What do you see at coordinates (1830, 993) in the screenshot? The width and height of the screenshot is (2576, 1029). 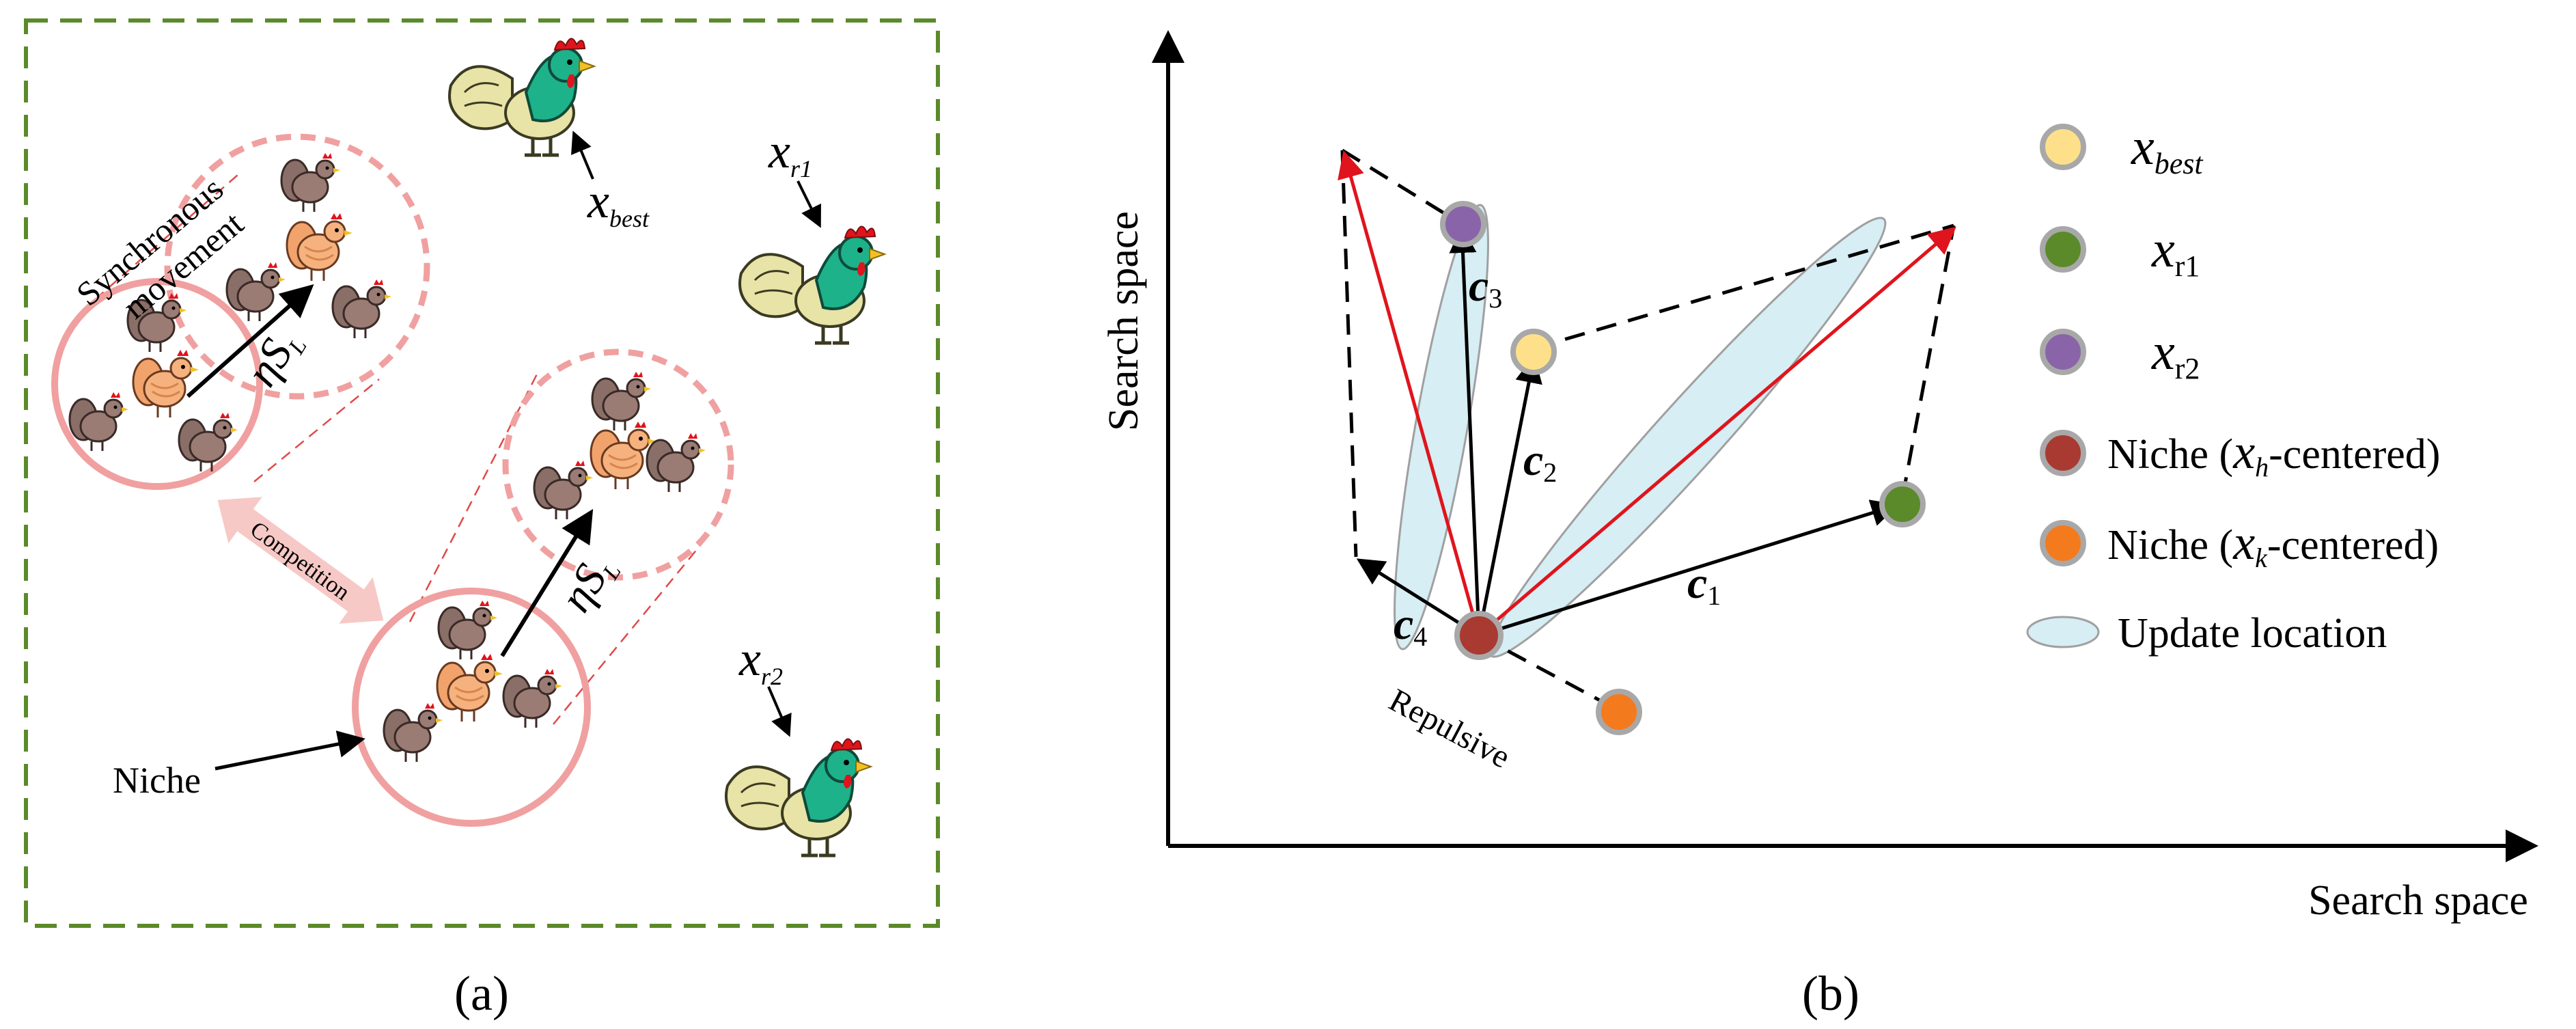 I see `caption-b: (b)` at bounding box center [1830, 993].